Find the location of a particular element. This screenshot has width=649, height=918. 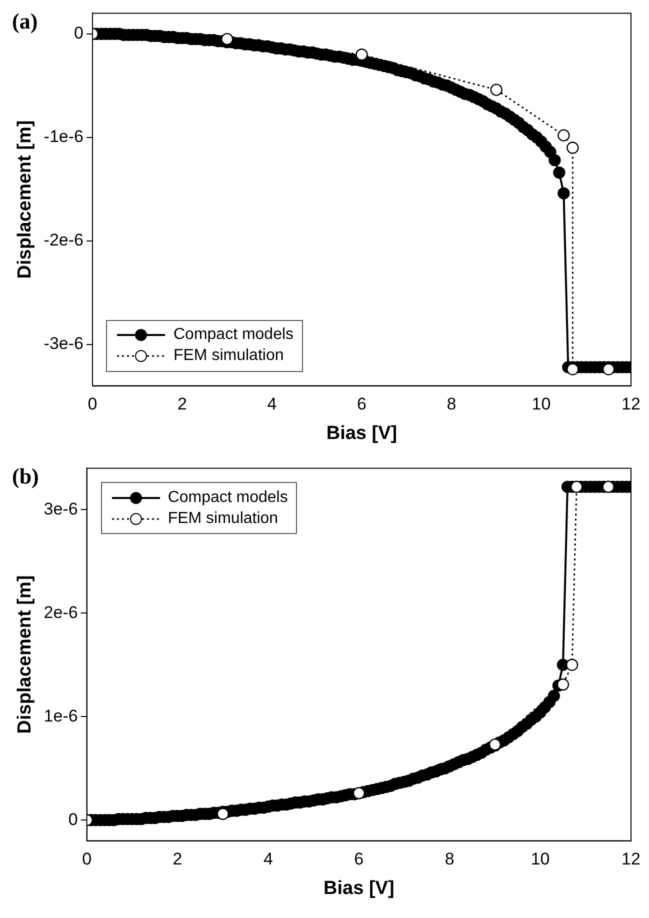

y-tick-label: 3e-6 is located at coordinates (61, 508).